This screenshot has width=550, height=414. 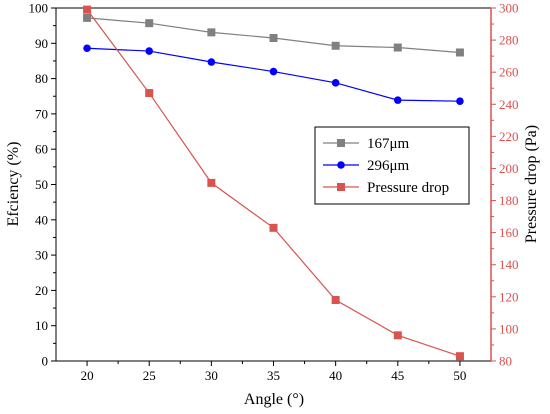 What do you see at coordinates (509, 200) in the screenshot?
I see `right-y-tick-label: 180` at bounding box center [509, 200].